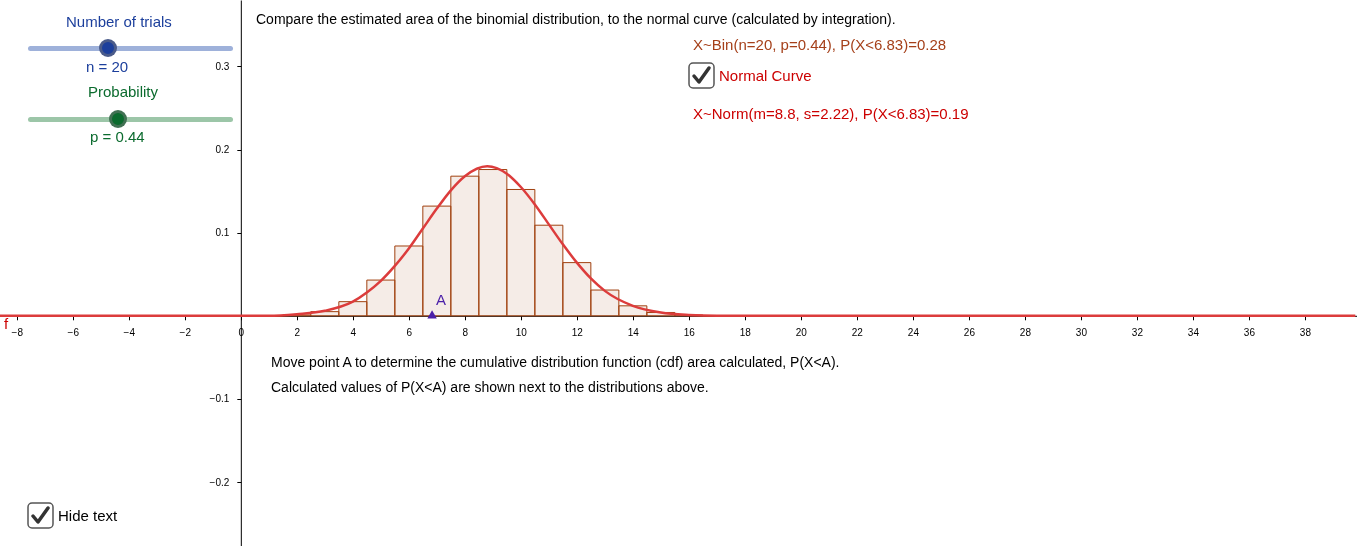  What do you see at coordinates (765, 75) in the screenshot?
I see `annotation: Normal Curve` at bounding box center [765, 75].